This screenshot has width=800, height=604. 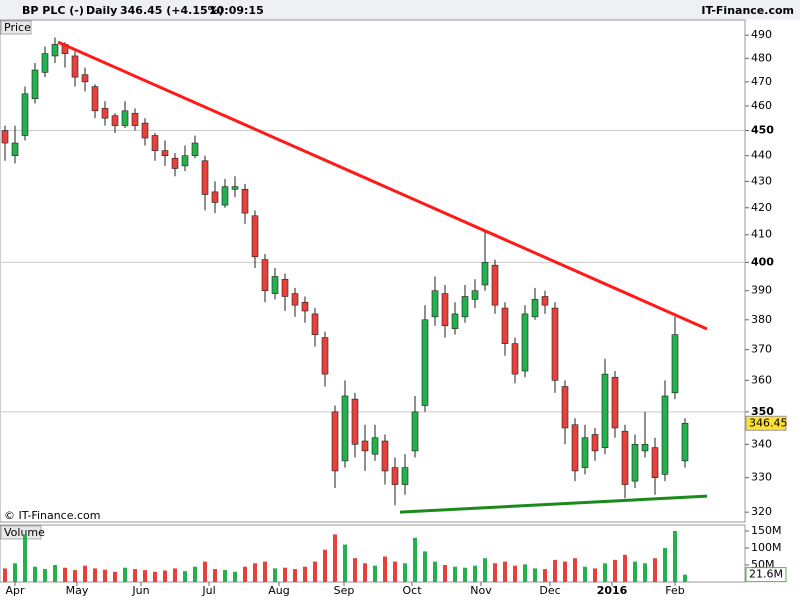 What do you see at coordinates (761, 180) in the screenshot?
I see `y-tick-label: 430` at bounding box center [761, 180].